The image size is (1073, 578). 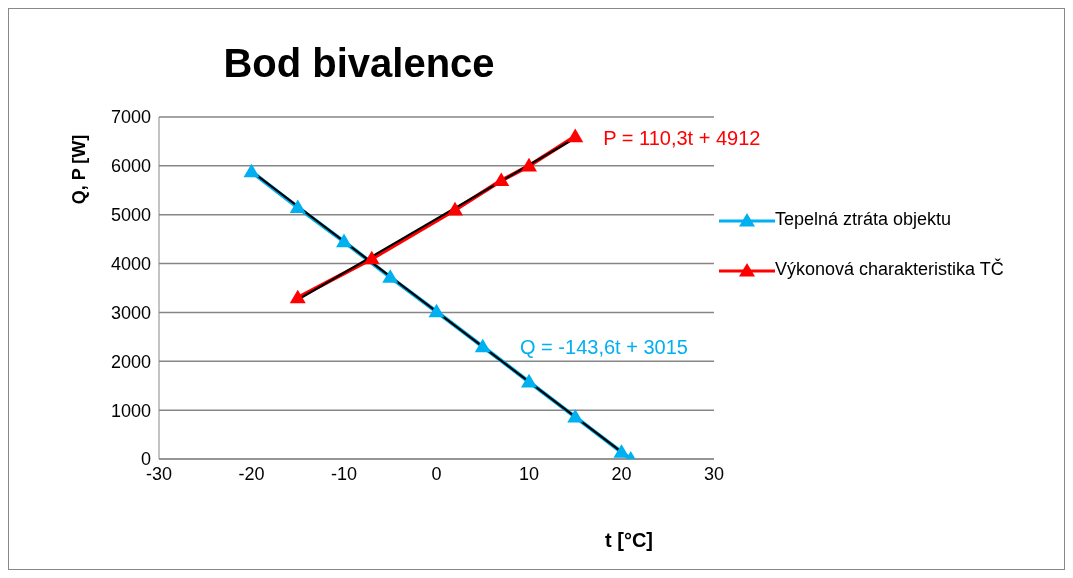 What do you see at coordinates (130, 361) in the screenshot?
I see `y-tick-label: 2000` at bounding box center [130, 361].